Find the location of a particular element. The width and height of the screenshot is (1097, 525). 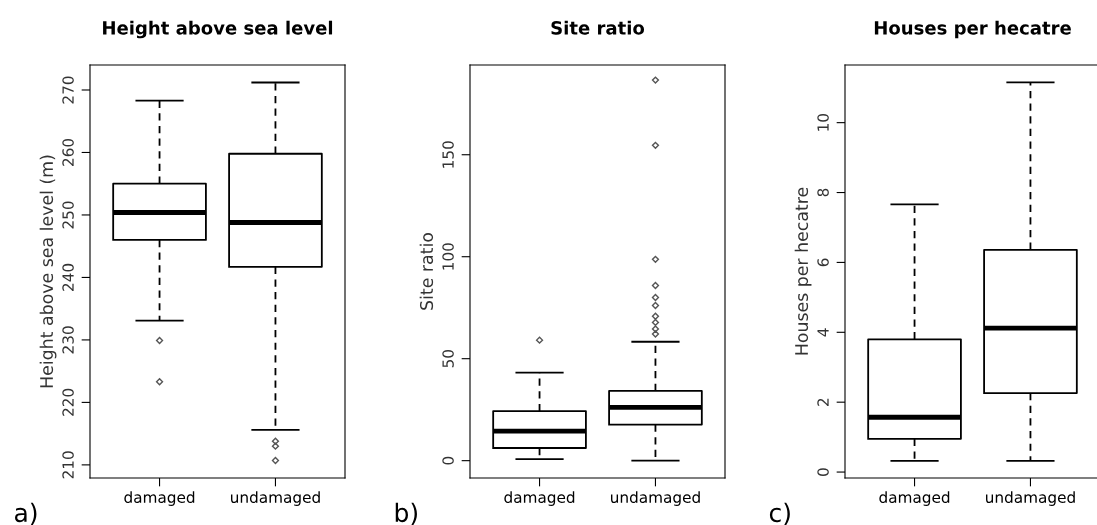

y-tick-label: 4 is located at coordinates (823, 332).